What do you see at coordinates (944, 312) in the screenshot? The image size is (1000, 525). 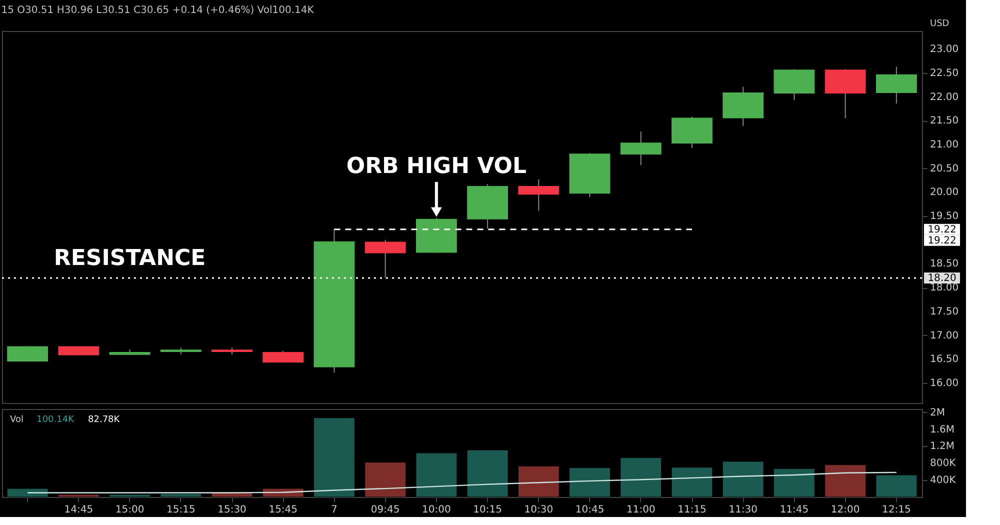 I see `y-tick-label: 17.50` at bounding box center [944, 312].